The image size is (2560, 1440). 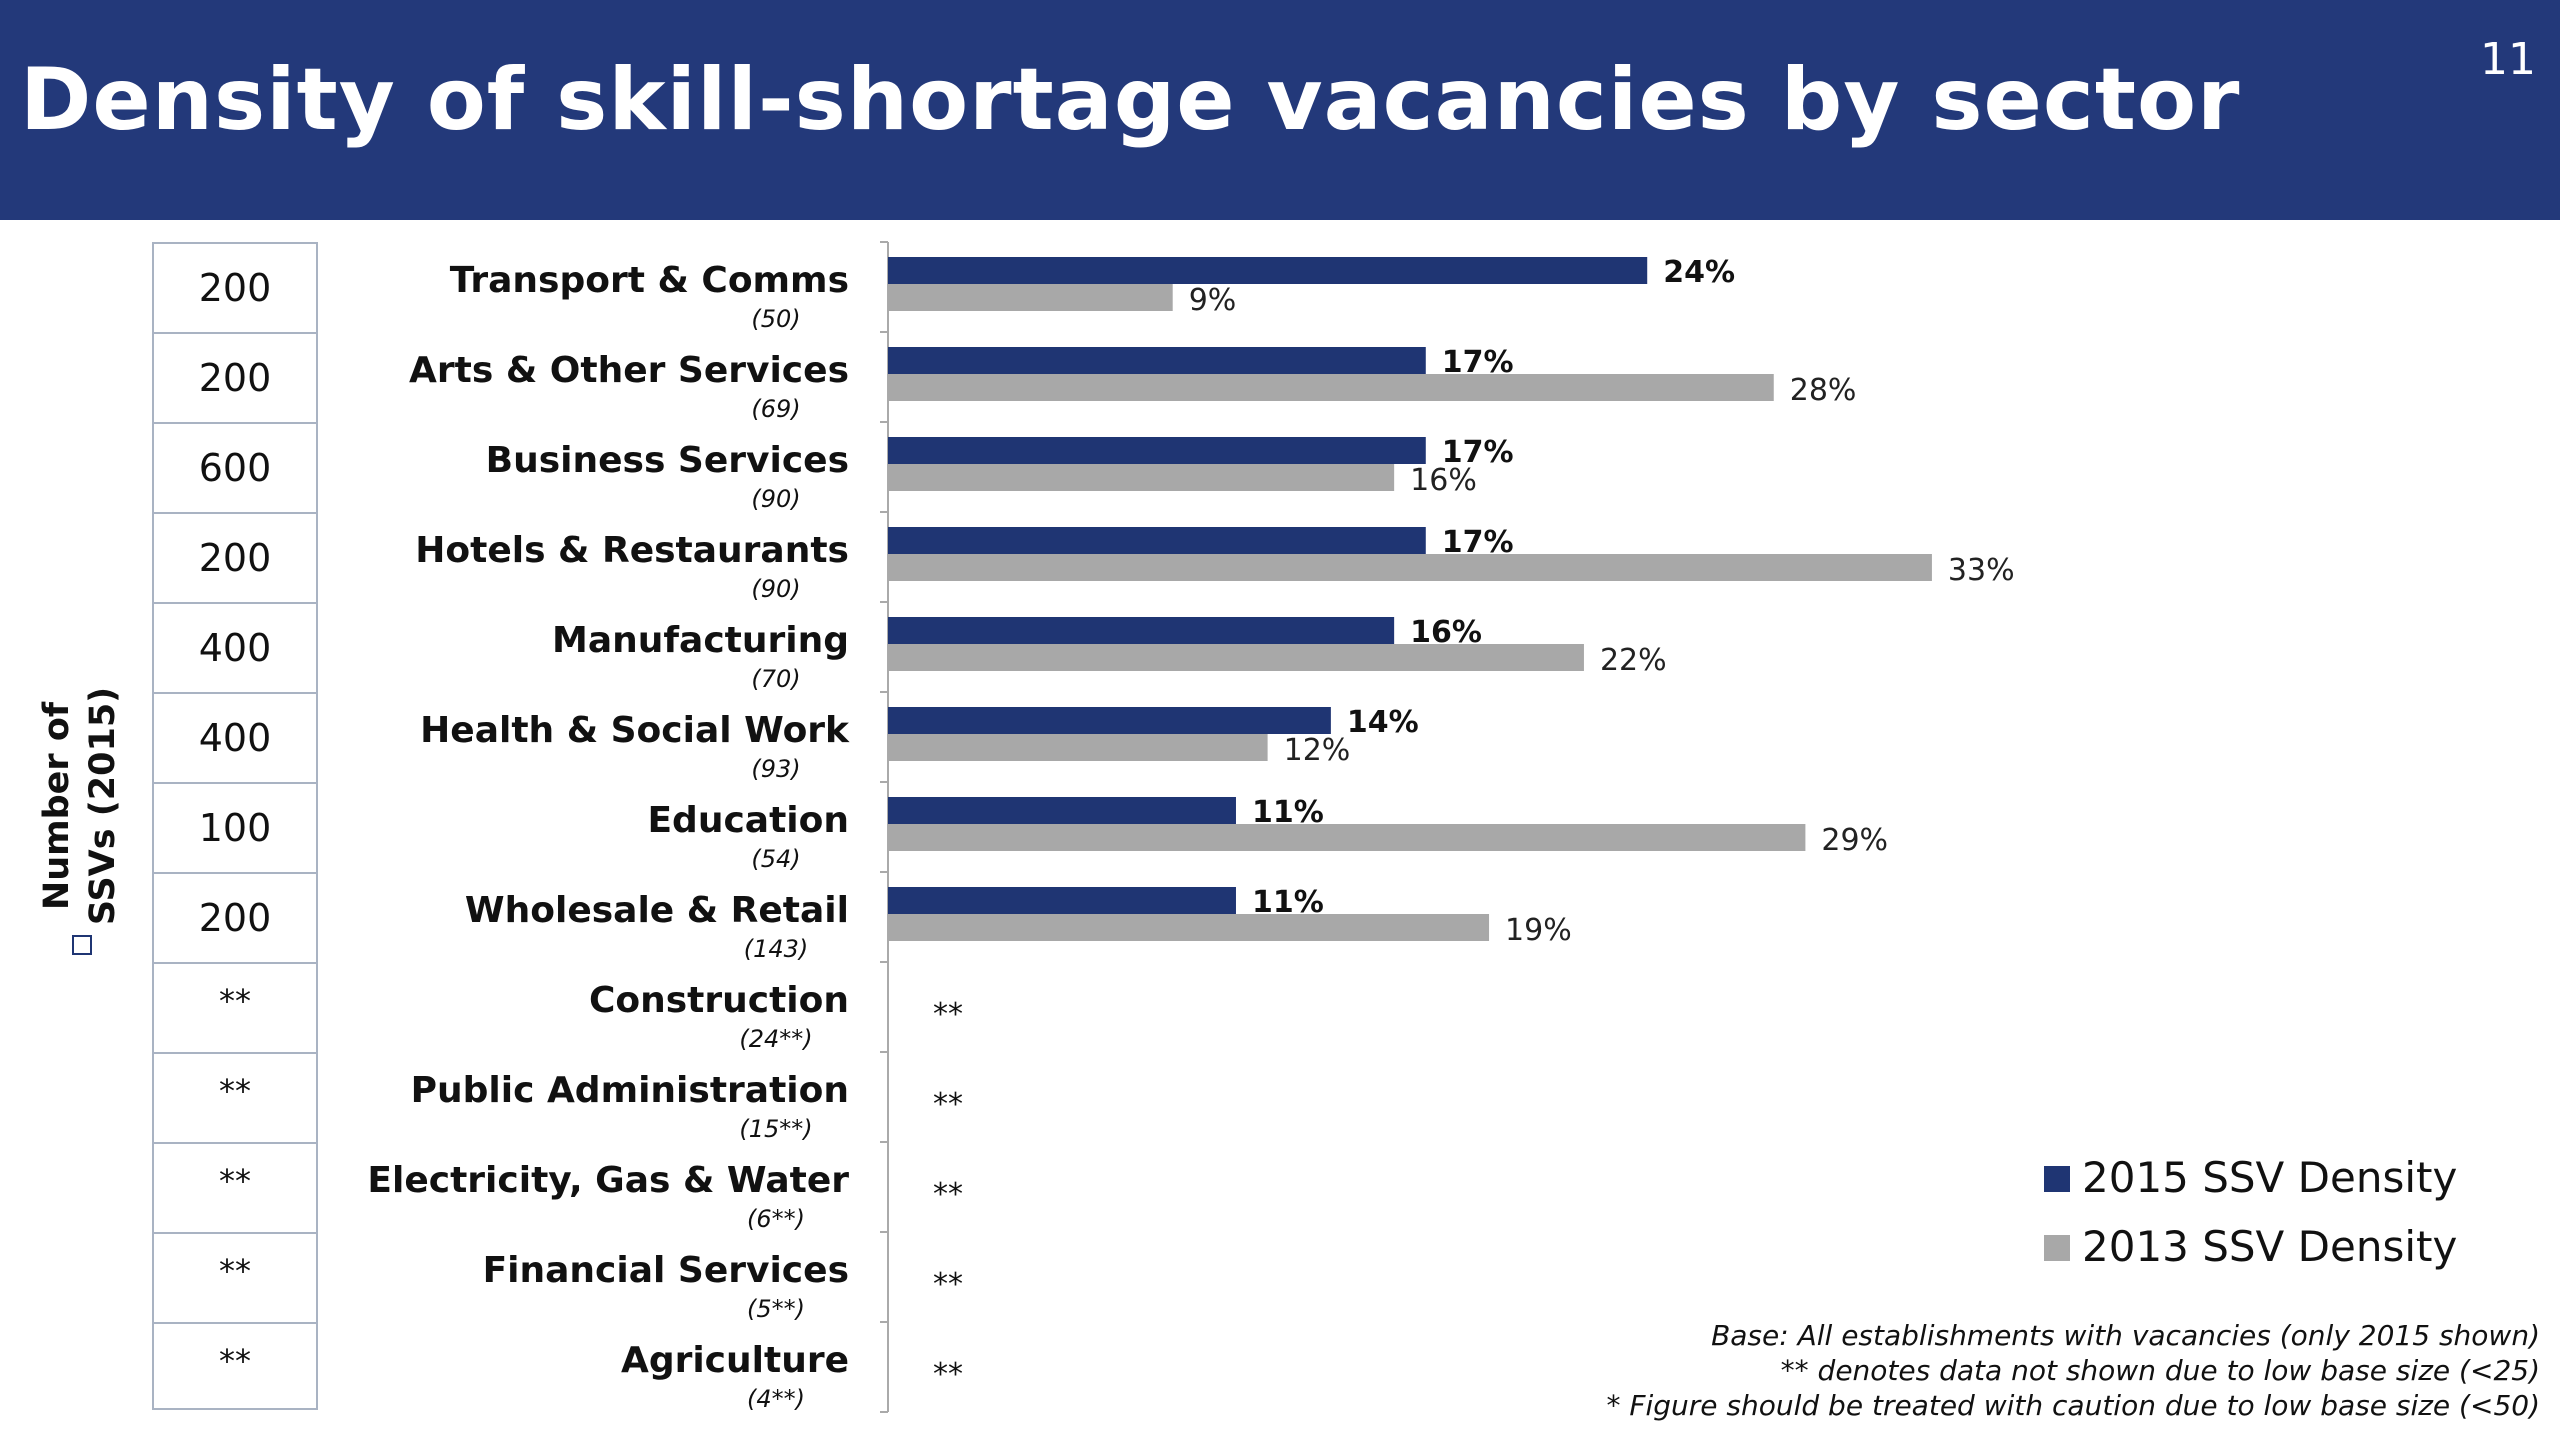 What do you see at coordinates (235, 469) in the screenshot?
I see `ssv-count-cell: 600` at bounding box center [235, 469].